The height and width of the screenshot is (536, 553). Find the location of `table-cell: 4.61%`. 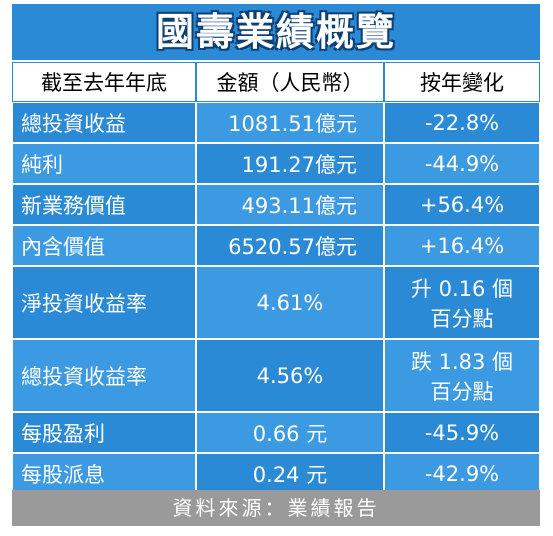

table-cell: 4.61% is located at coordinates (290, 302).